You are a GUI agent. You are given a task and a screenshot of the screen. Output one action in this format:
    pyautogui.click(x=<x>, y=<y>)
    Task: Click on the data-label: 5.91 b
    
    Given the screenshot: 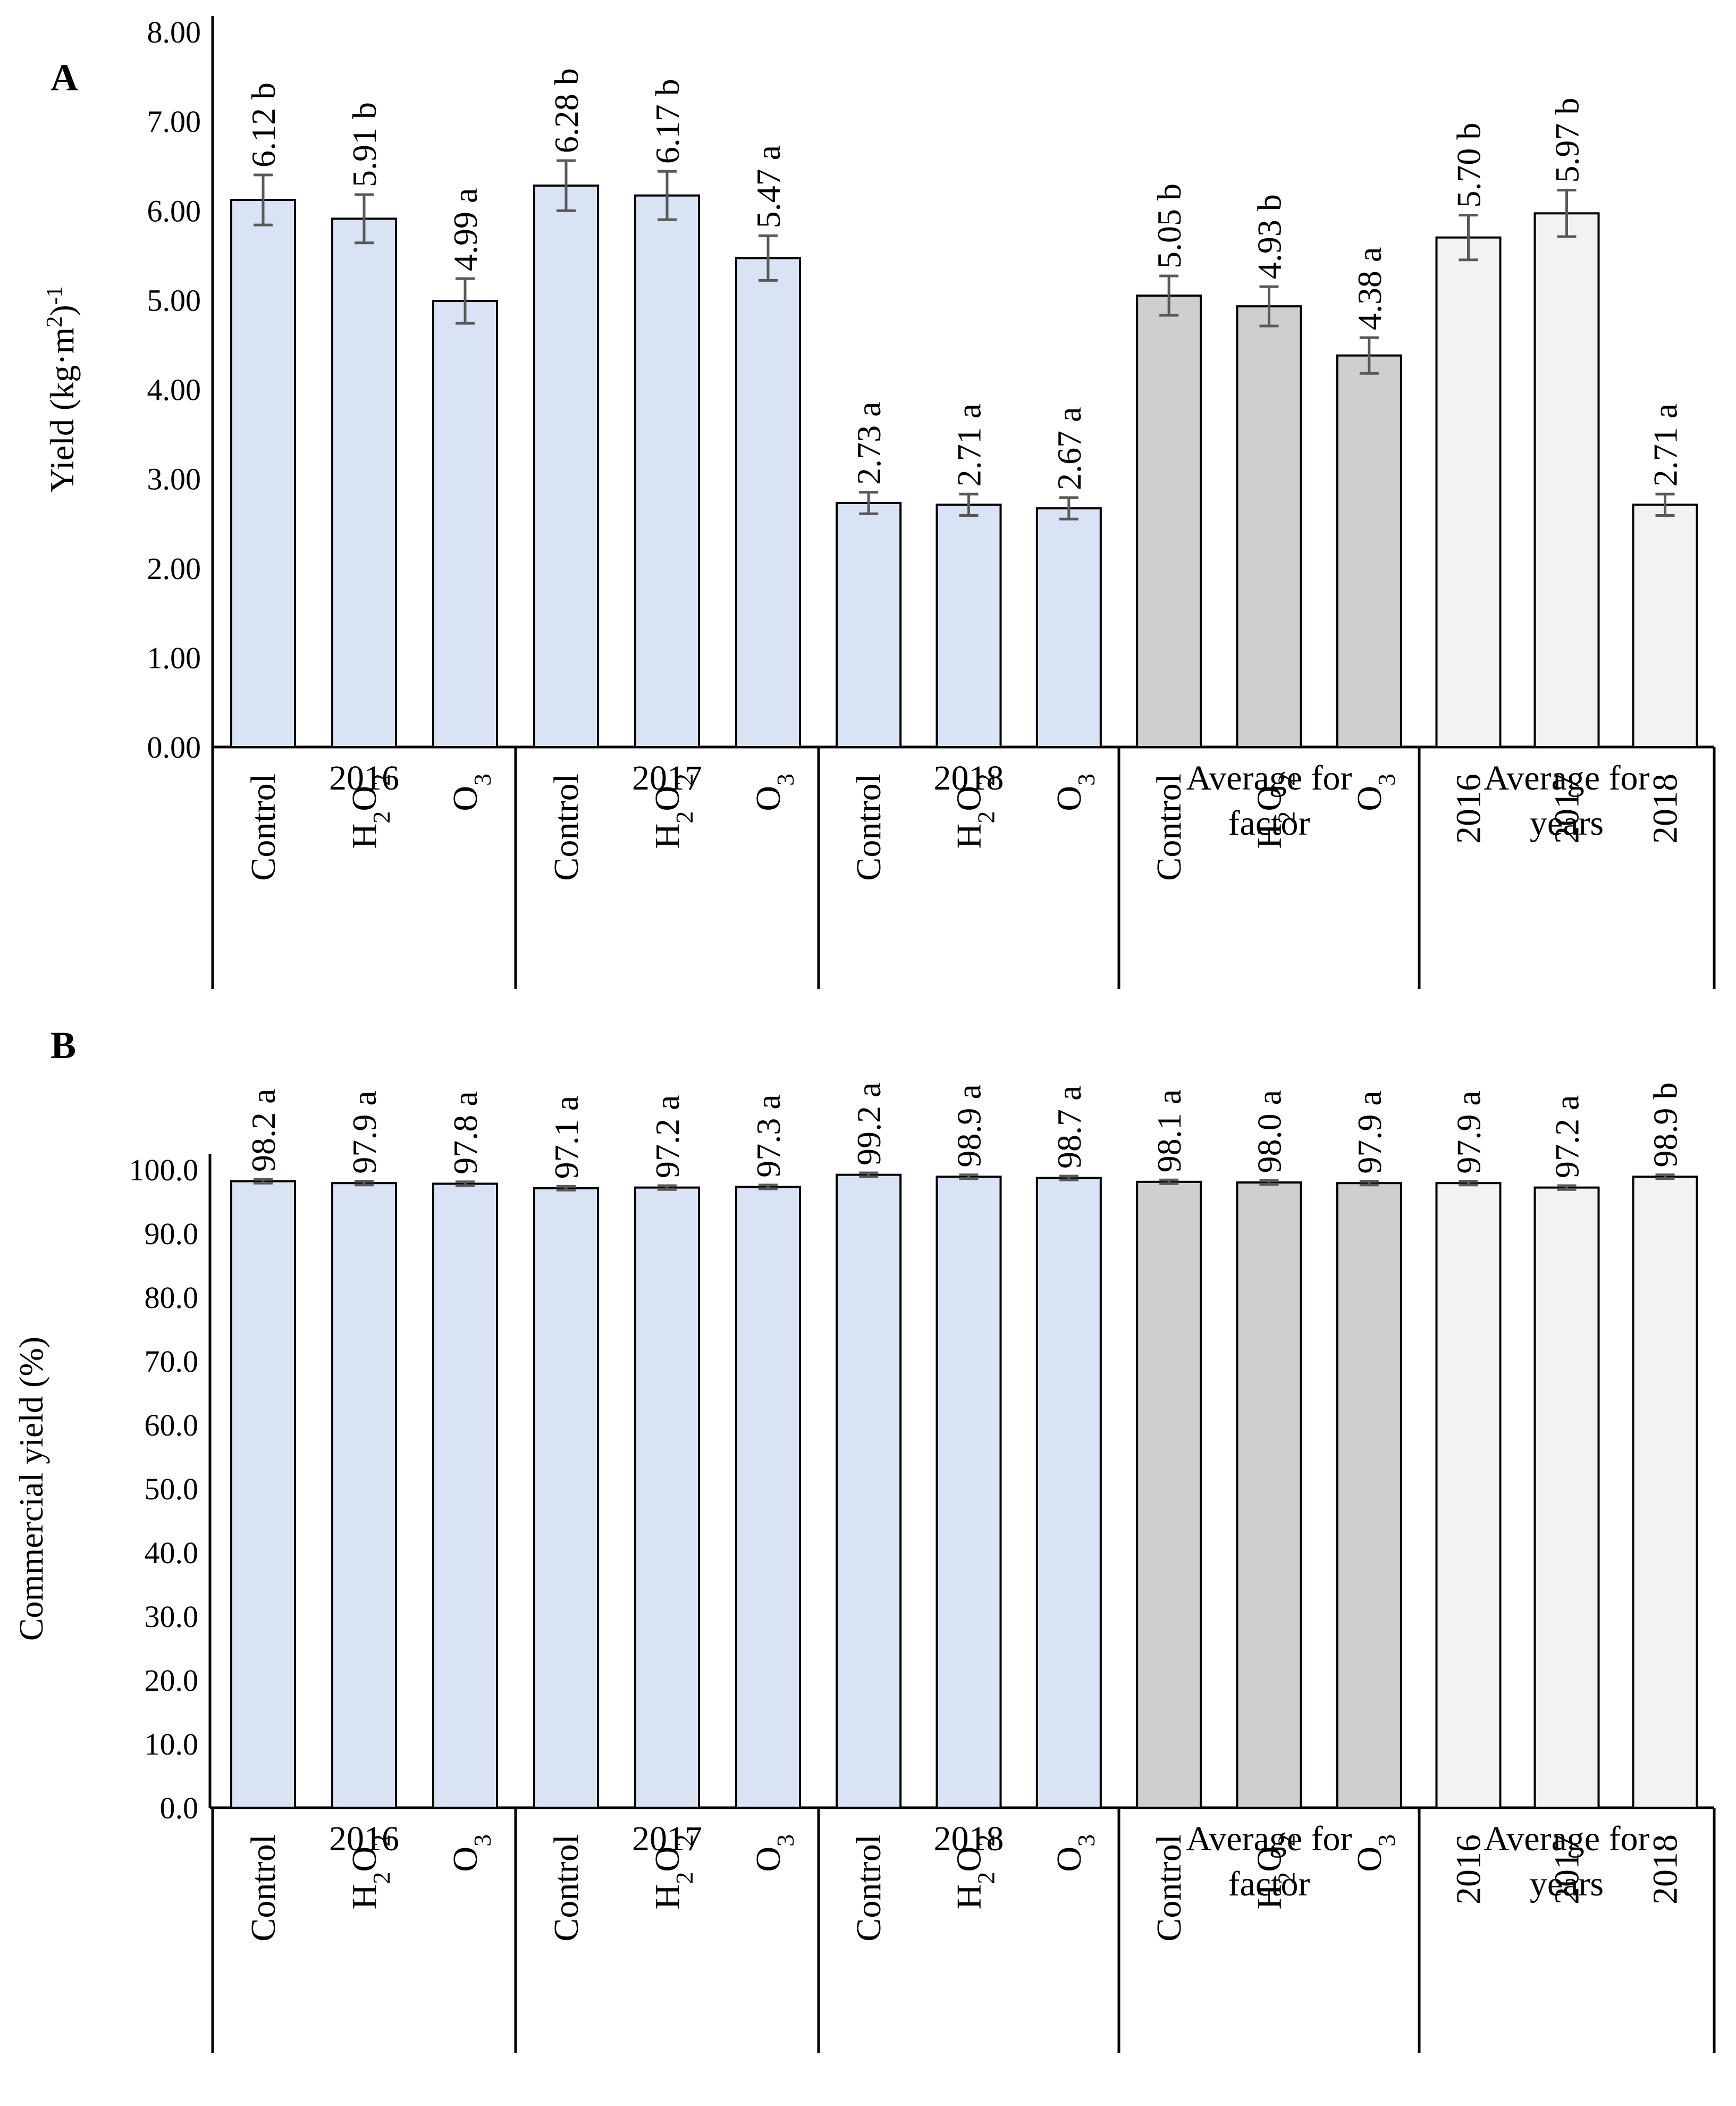 What is the action you would take?
    pyautogui.click(x=364, y=144)
    